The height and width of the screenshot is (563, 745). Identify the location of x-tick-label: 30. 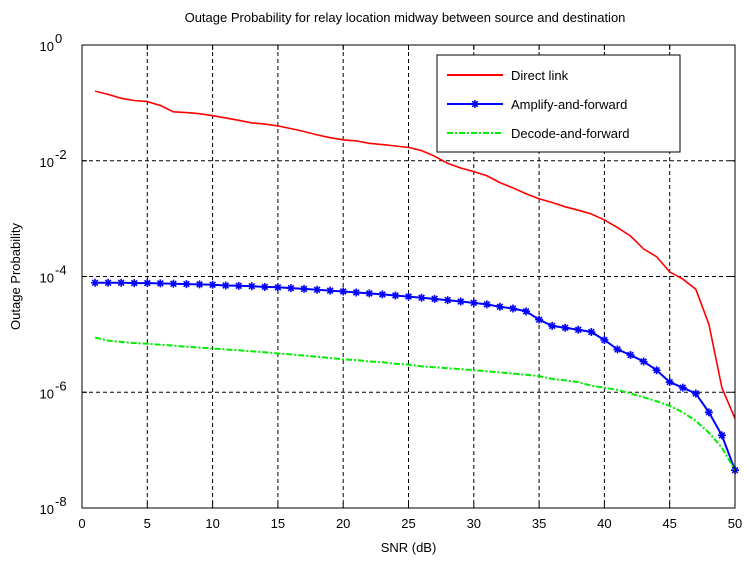
(474, 523).